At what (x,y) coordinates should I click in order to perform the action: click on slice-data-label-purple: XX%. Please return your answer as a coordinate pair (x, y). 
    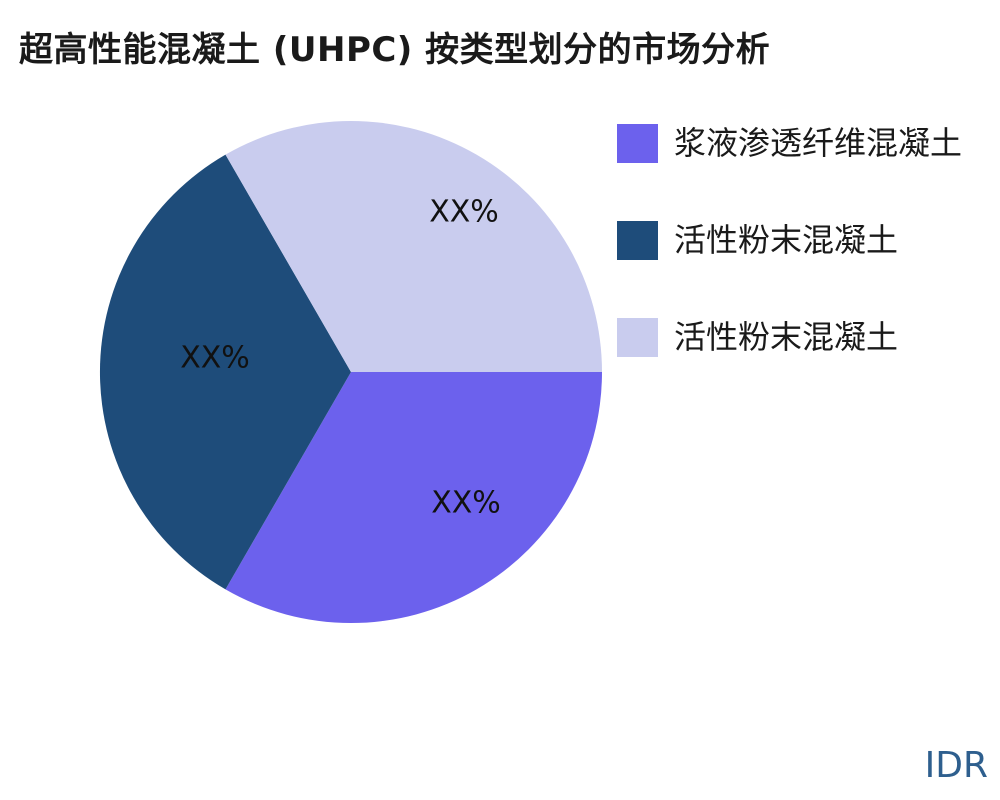
    Looking at the image, I should click on (466, 503).